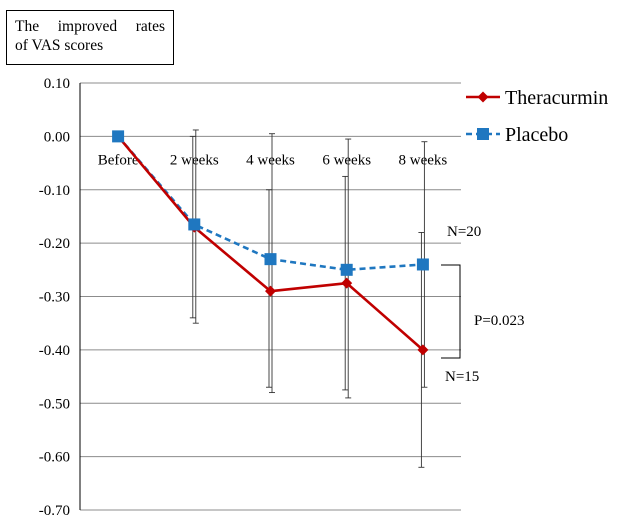 This screenshot has height=521, width=627. I want to click on annotation-p-value: P=0.023, so click(499, 321).